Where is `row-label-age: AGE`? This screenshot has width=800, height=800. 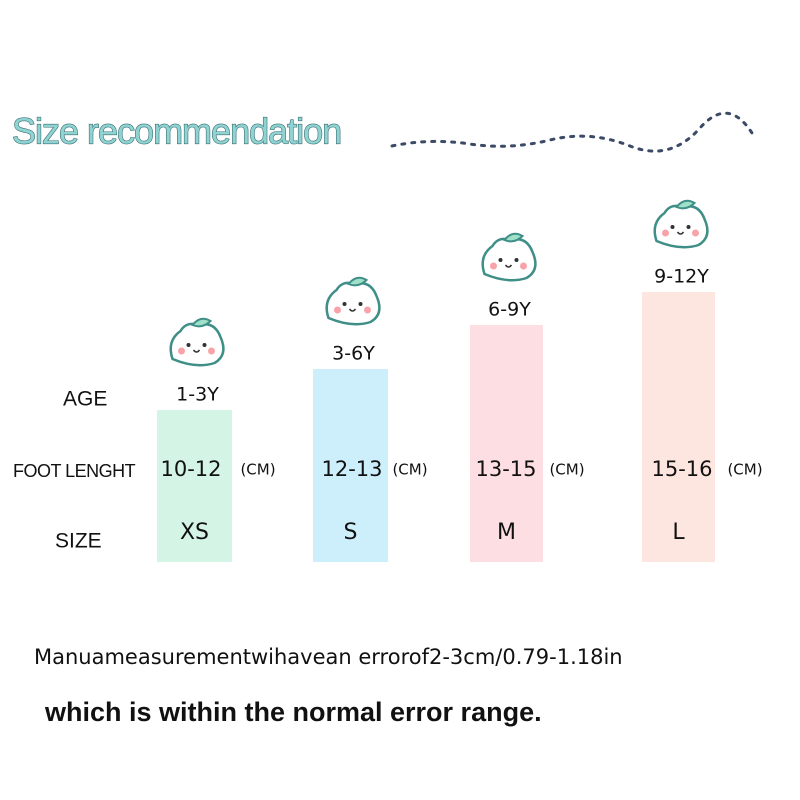
row-label-age: AGE is located at coordinates (85, 399).